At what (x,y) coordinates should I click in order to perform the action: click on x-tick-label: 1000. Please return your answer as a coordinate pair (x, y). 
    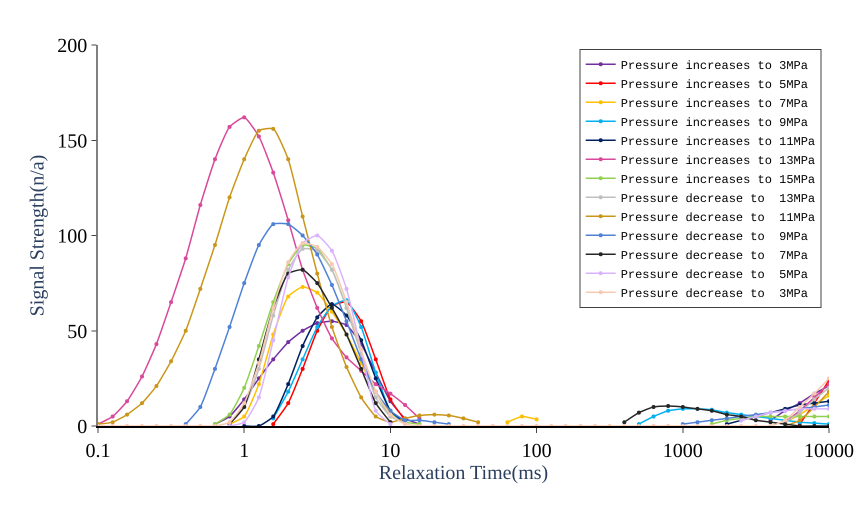
    Looking at the image, I should click on (682, 451).